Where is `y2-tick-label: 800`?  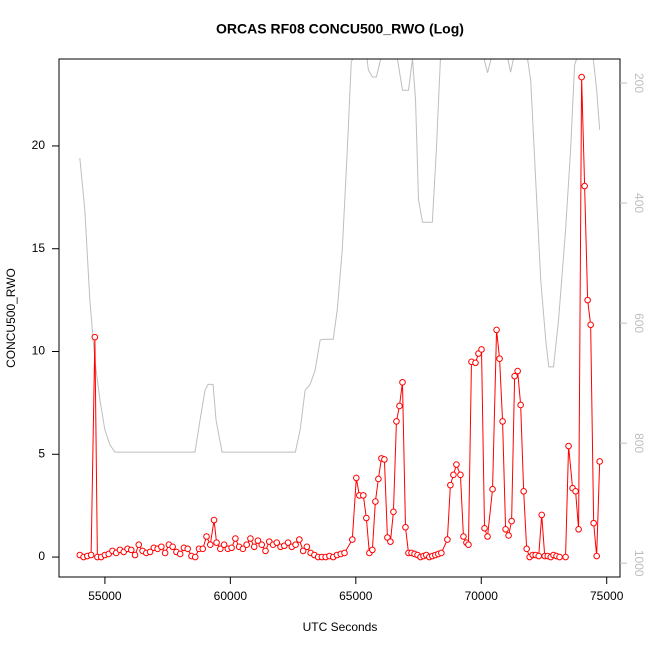 y2-tick-label: 800 is located at coordinates (639, 443).